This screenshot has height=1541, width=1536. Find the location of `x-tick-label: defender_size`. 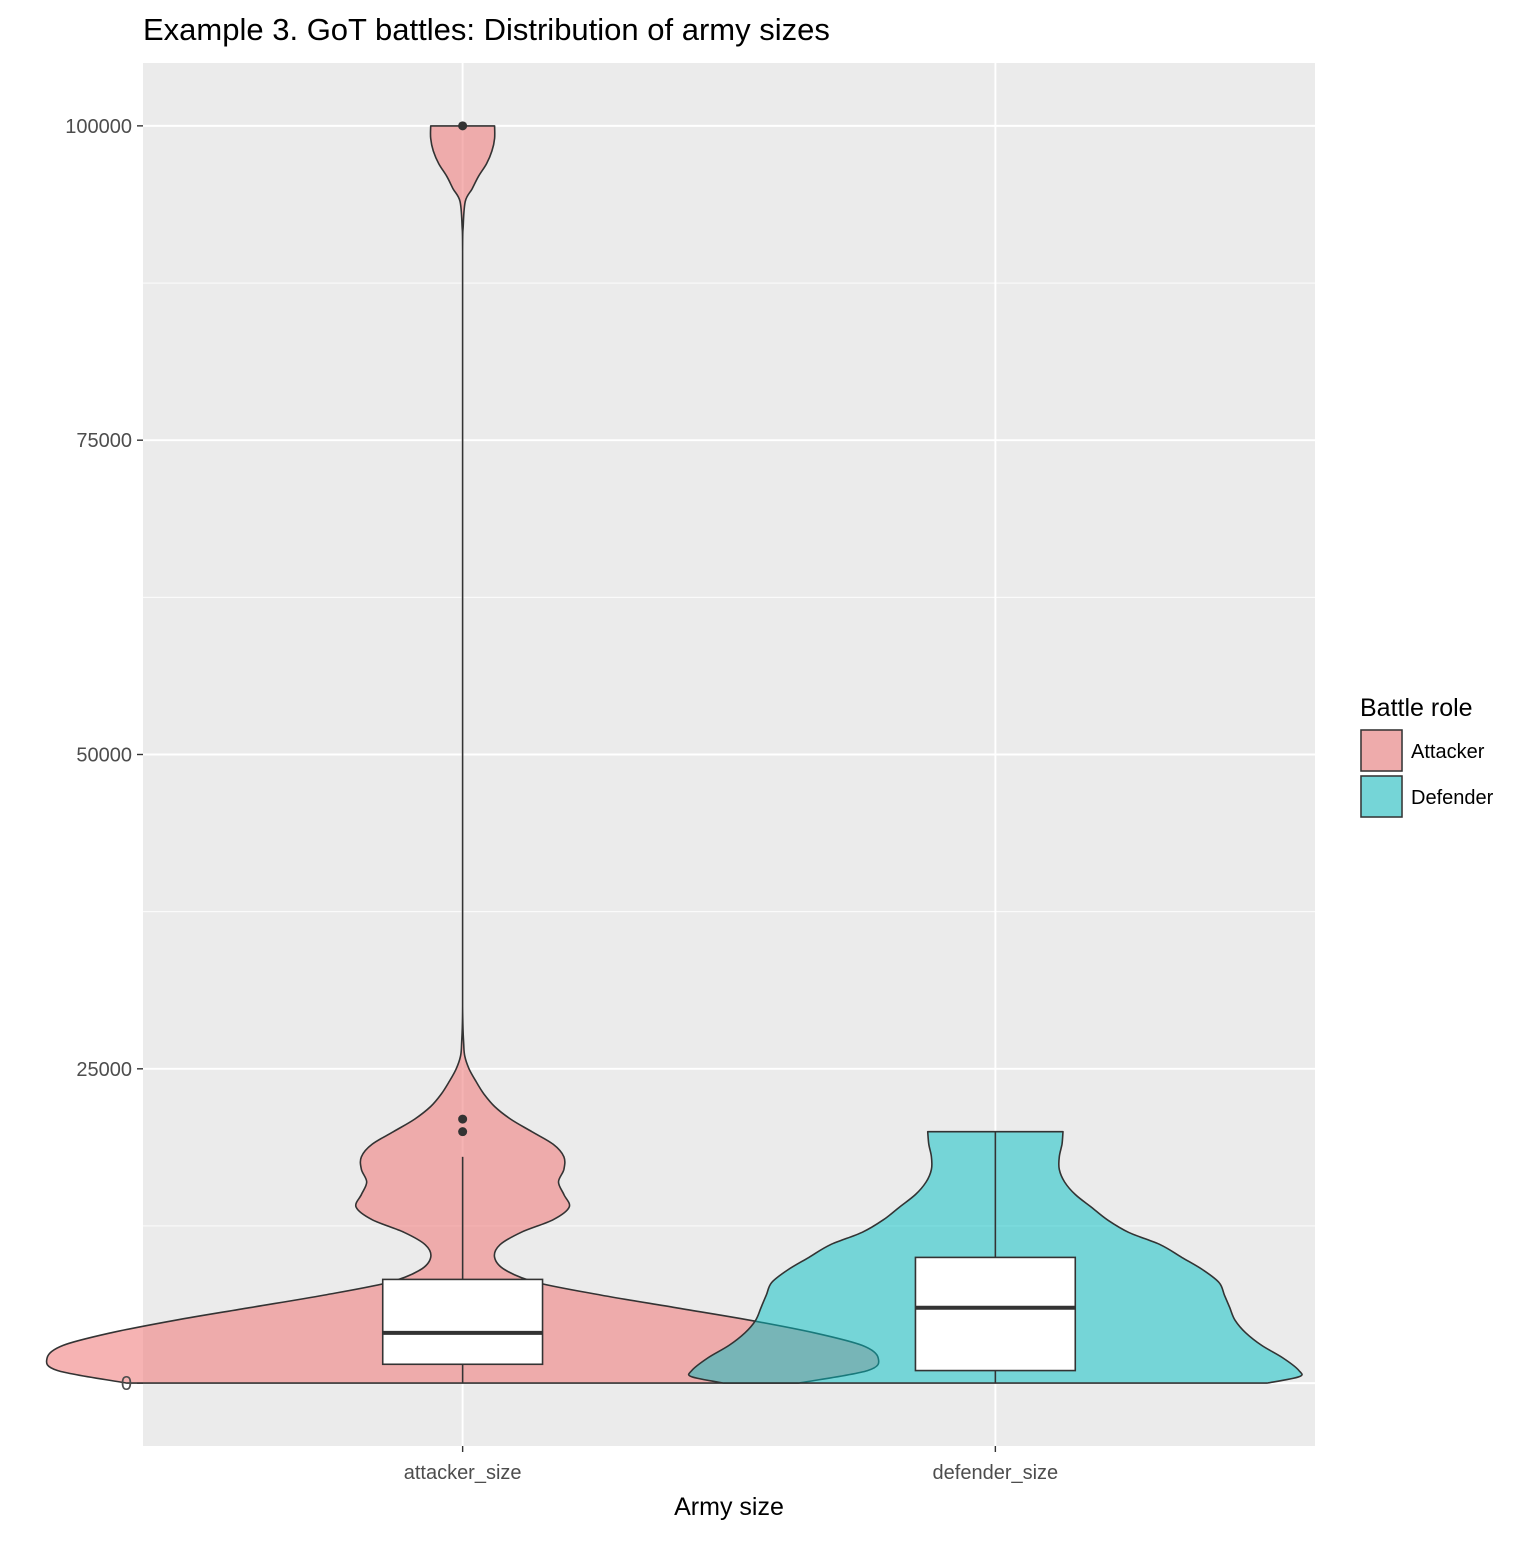

x-tick-label: defender_size is located at coordinates (996, 1473).